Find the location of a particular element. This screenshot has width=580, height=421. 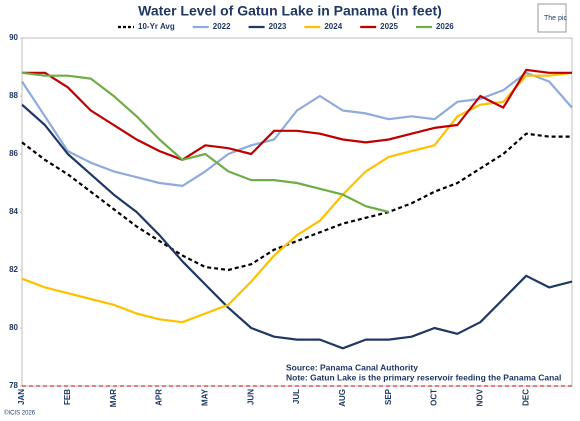

x-tick-label: NOV is located at coordinates (479, 397).